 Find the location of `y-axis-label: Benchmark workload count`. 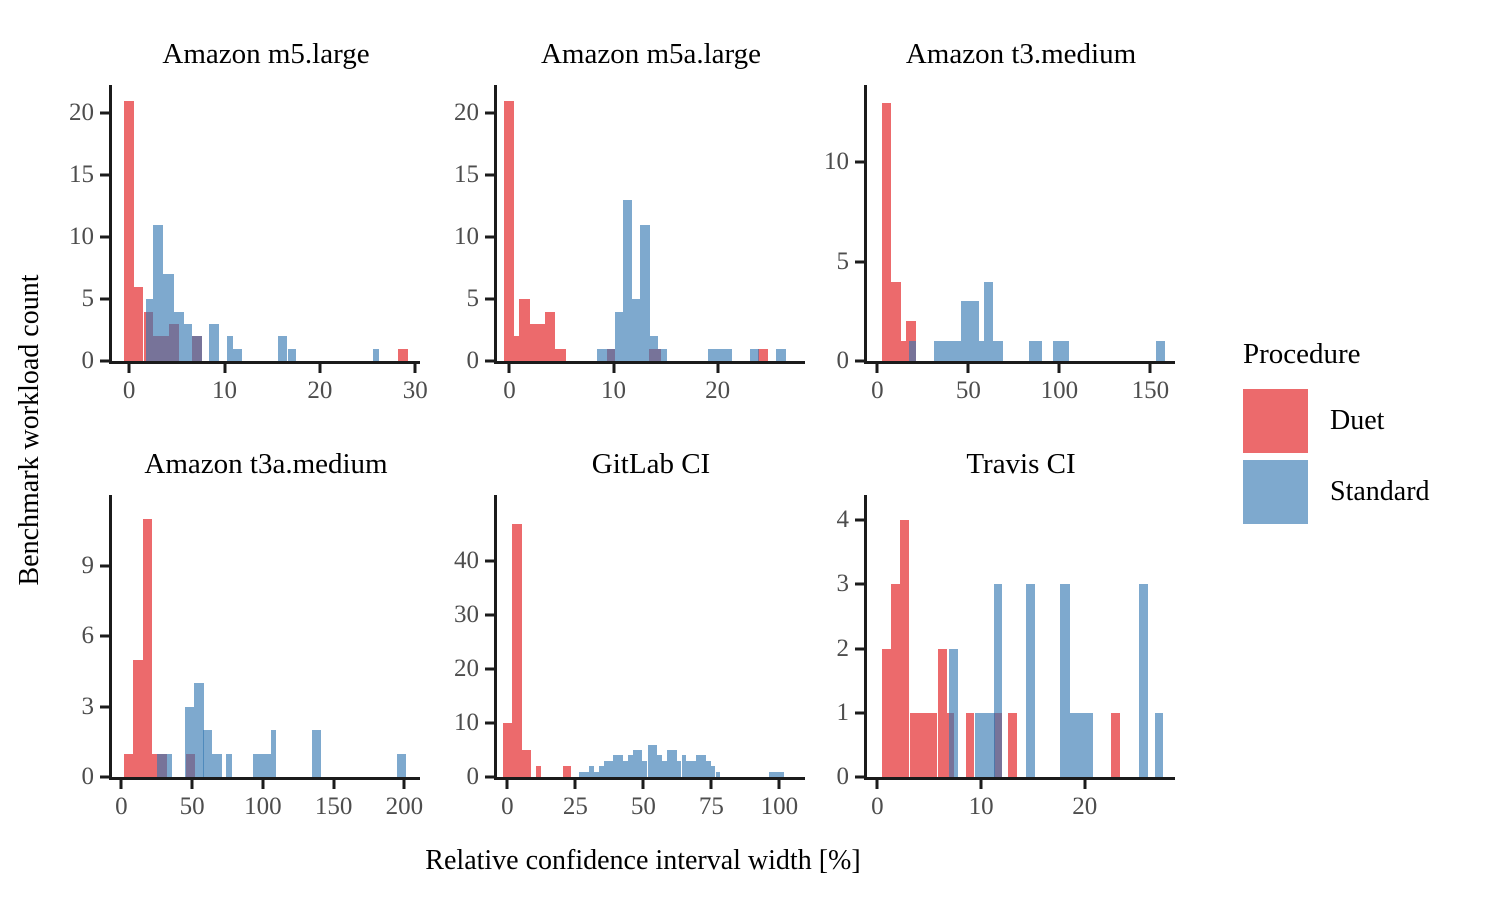

y-axis-label: Benchmark workload count is located at coordinates (29, 430).